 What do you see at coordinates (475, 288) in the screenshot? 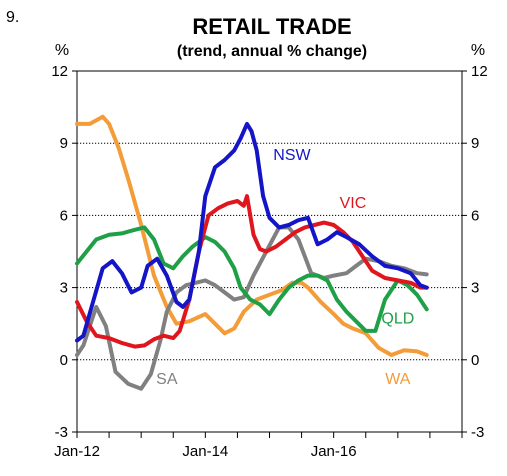
I see `y-tick-label-right: 3` at bounding box center [475, 288].